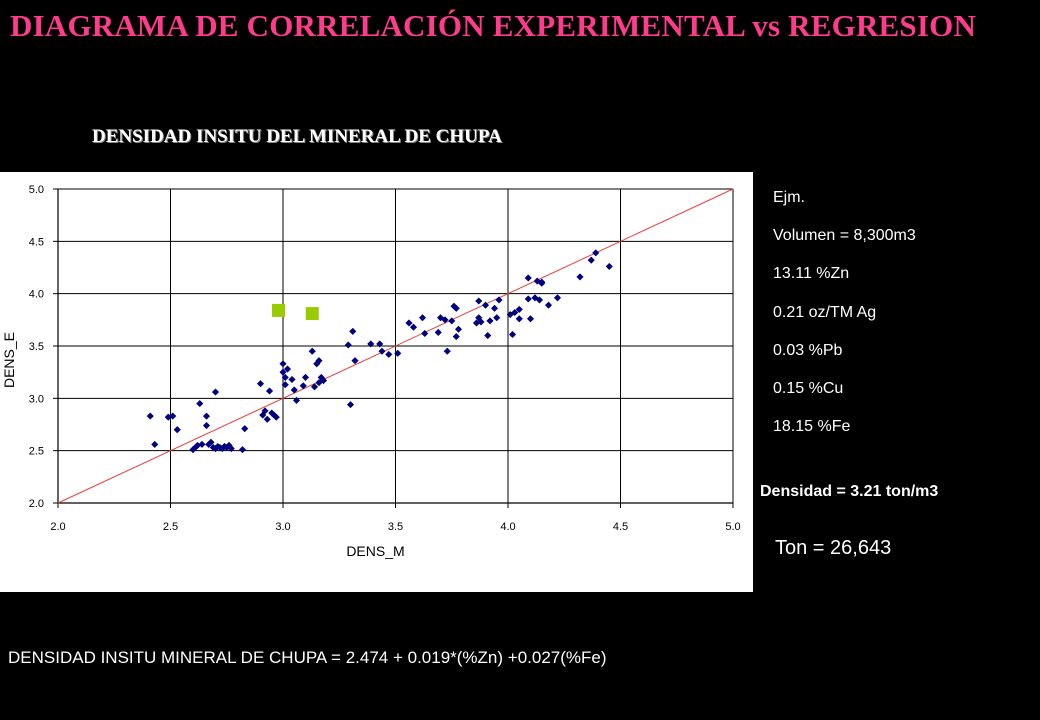 This screenshot has height=720, width=1040. Describe the element at coordinates (36, 295) in the screenshot. I see `y-tick-label: 4.0` at that location.